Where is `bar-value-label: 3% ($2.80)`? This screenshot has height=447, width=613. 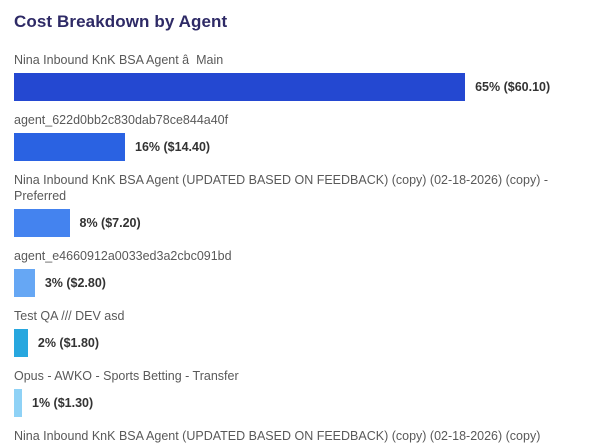
bar-value-label: 3% ($2.80) is located at coordinates (75, 283).